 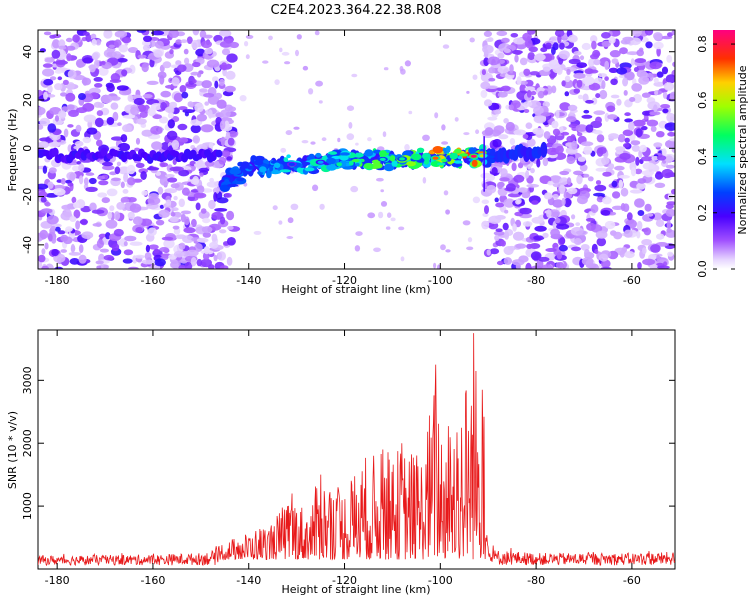 What do you see at coordinates (27, 197) in the screenshot?
I see `y-tick-label: -20` at bounding box center [27, 197].